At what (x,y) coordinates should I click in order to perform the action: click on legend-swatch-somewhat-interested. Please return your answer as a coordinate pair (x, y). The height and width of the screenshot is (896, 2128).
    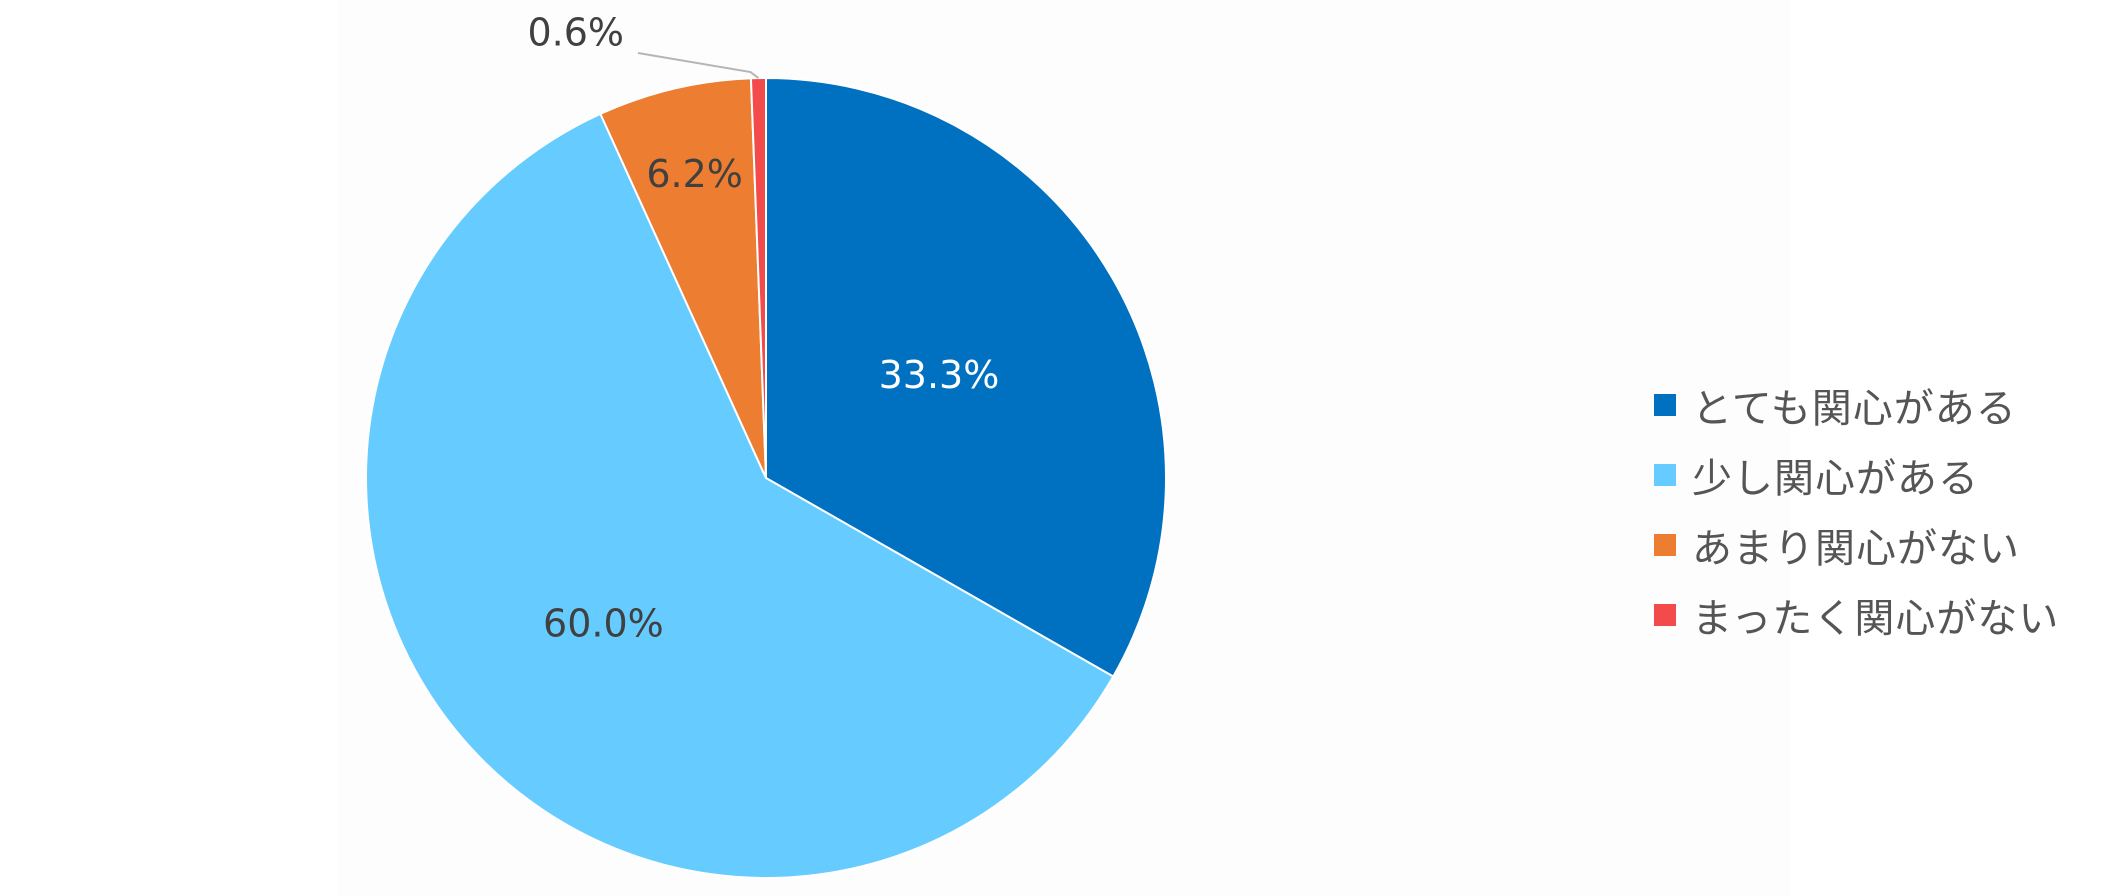
    Looking at the image, I should click on (1665, 475).